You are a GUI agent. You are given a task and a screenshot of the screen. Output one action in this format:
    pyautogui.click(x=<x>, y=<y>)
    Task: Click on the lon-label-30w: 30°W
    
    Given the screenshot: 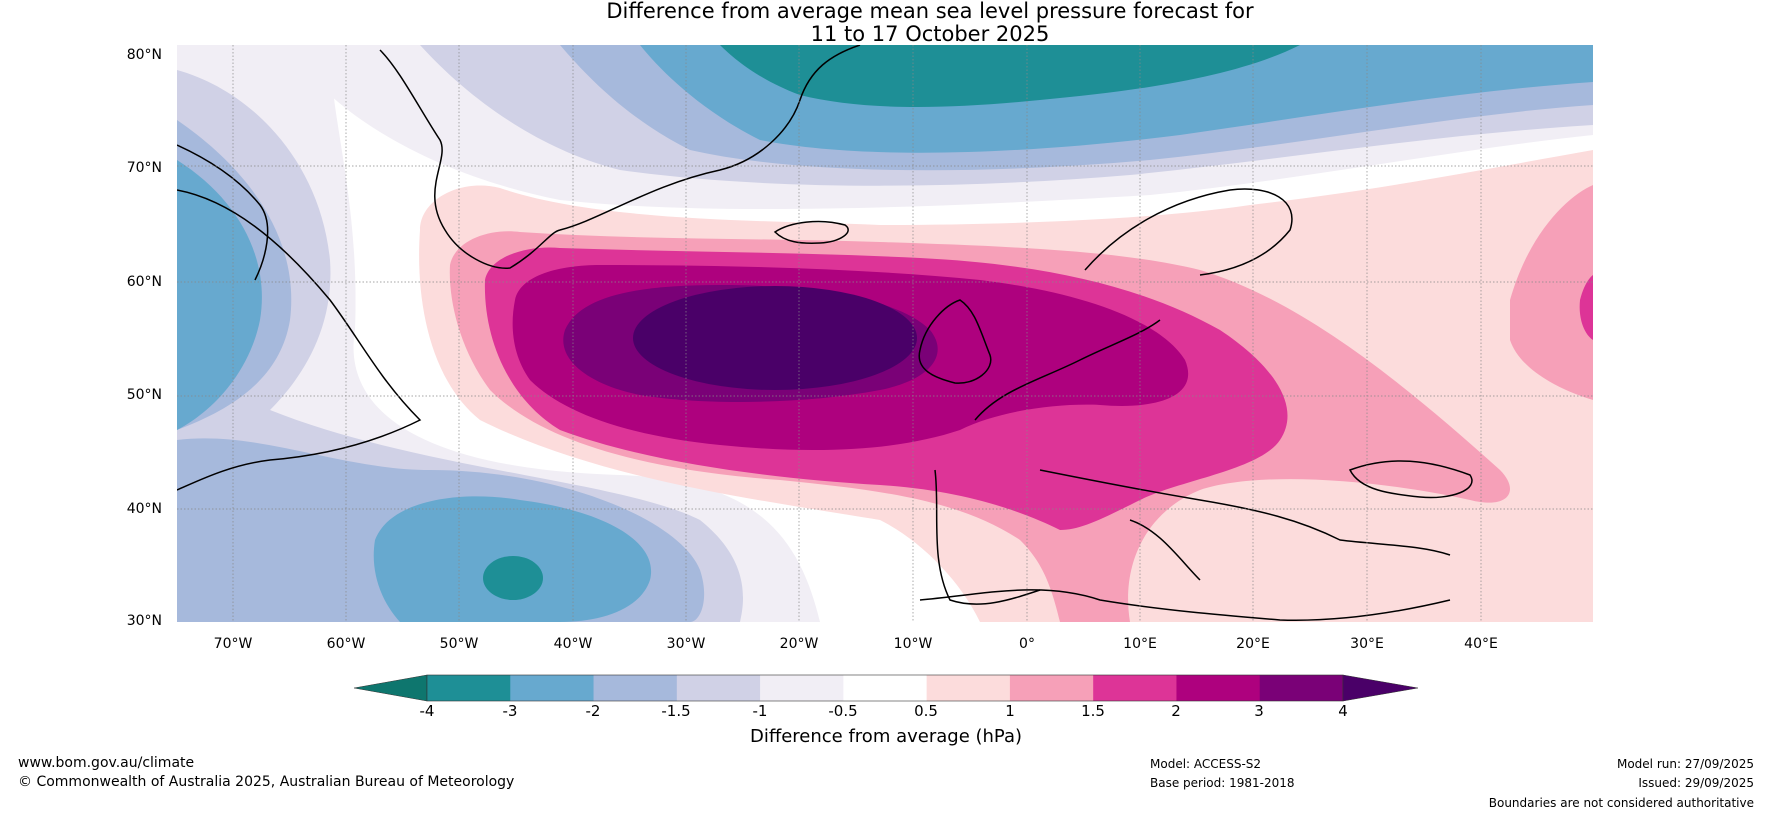 What is the action you would take?
    pyautogui.click(x=686, y=644)
    